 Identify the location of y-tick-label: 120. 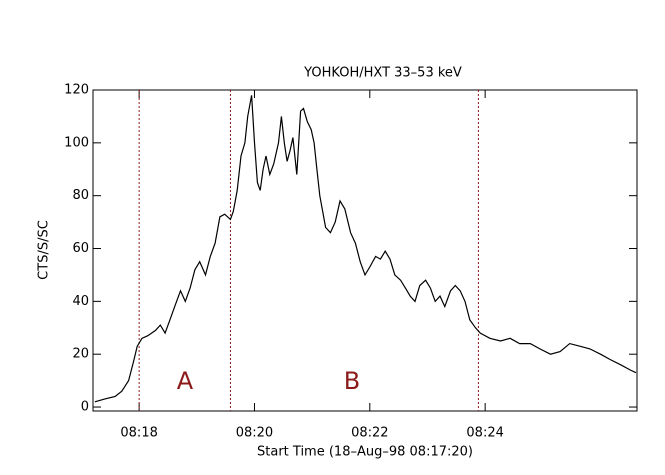
(76, 90).